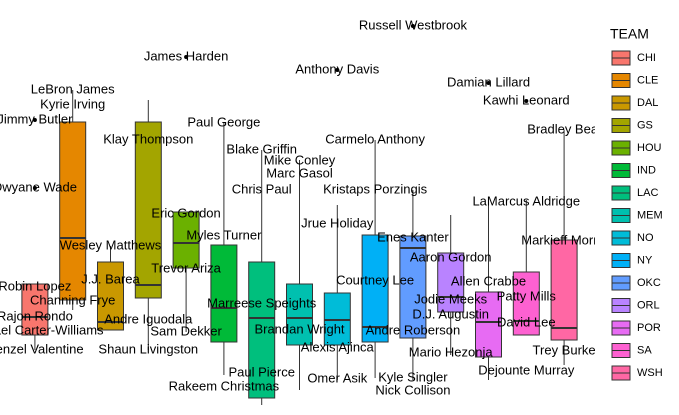  Describe the element at coordinates (148, 318) in the screenshot. I see `point-label: Andre Iguodala` at that location.